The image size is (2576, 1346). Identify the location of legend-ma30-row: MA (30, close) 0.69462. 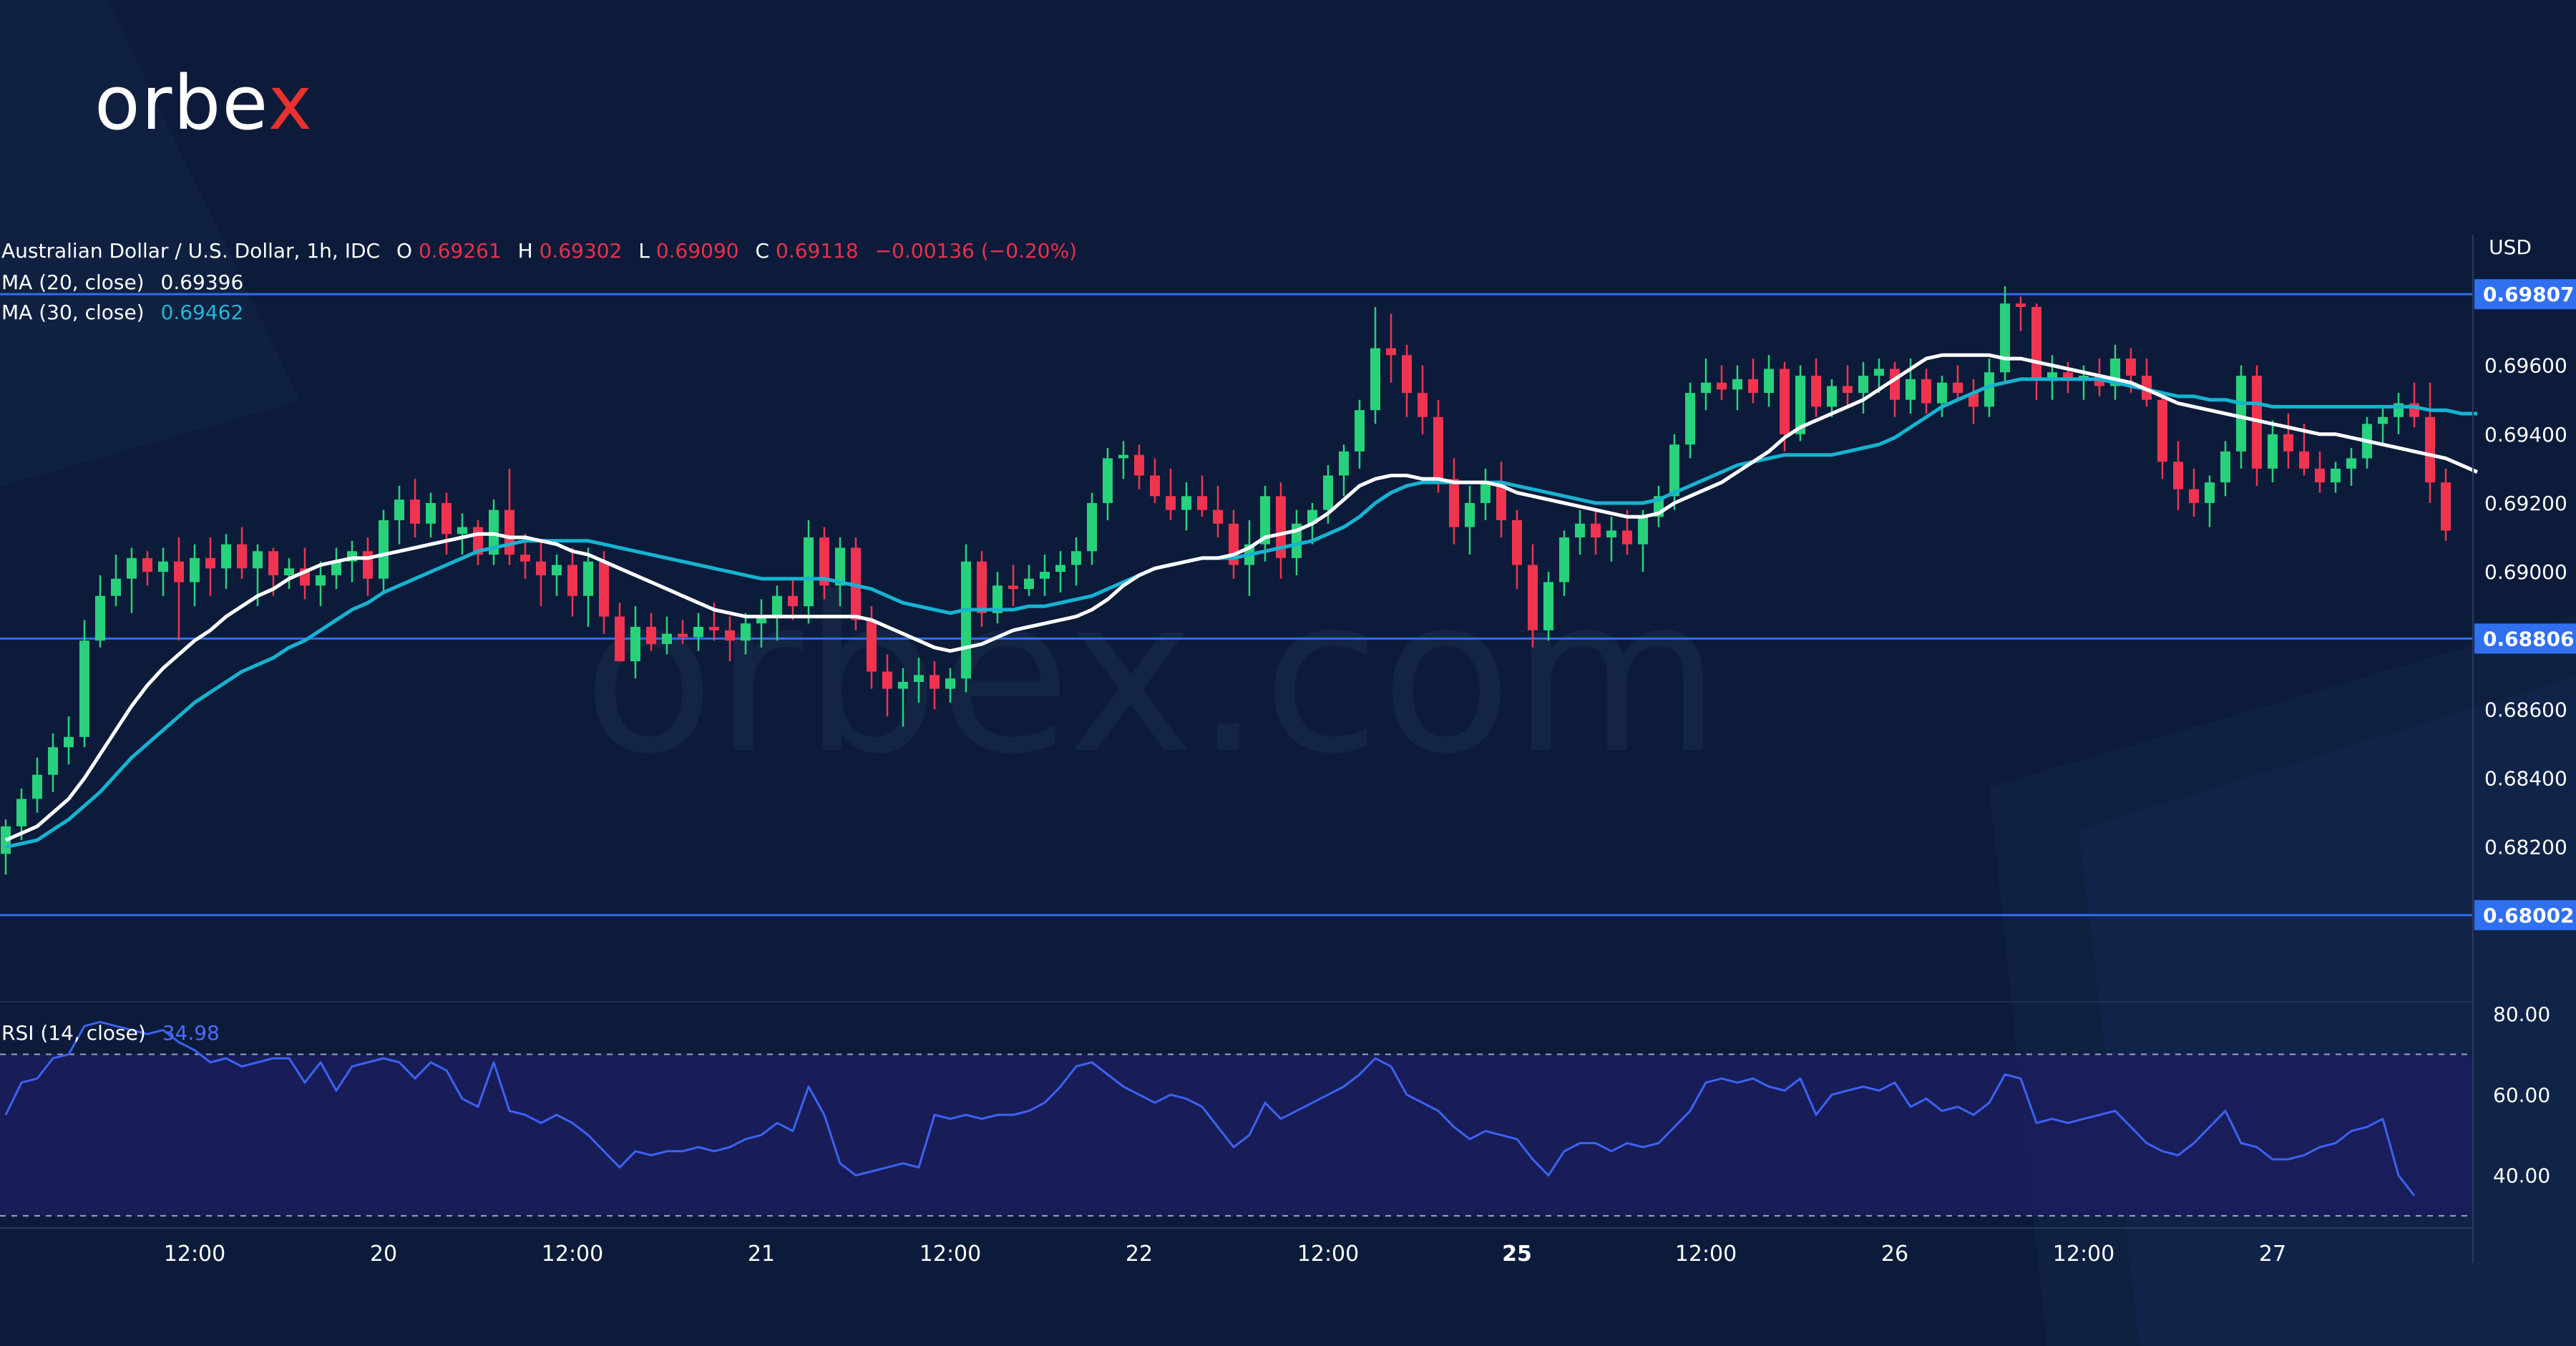
(122, 313).